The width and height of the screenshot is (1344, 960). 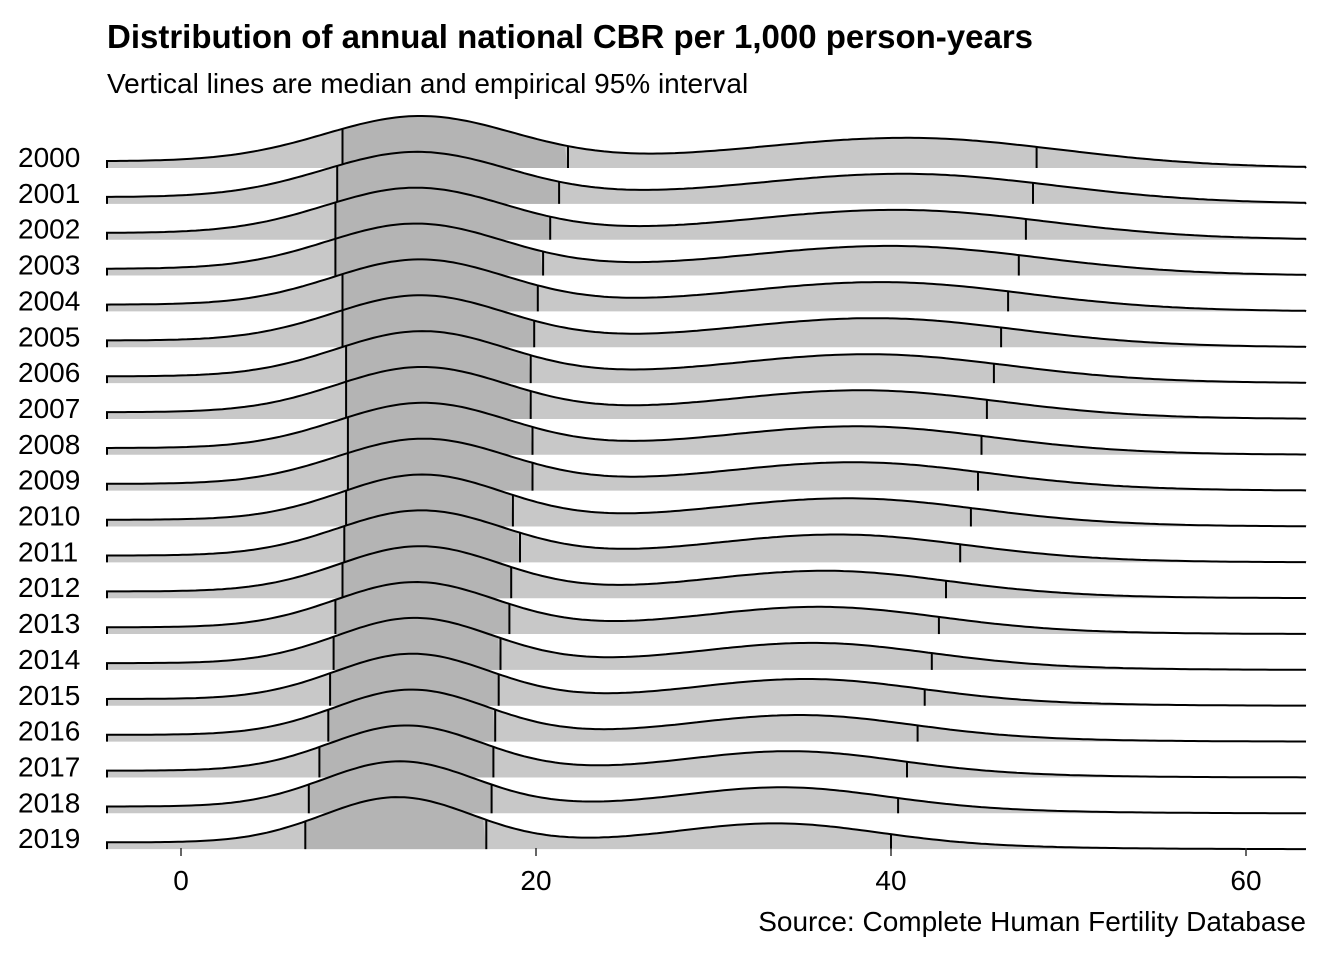 I want to click on ridge-outline-2010, so click(x=706, y=500).